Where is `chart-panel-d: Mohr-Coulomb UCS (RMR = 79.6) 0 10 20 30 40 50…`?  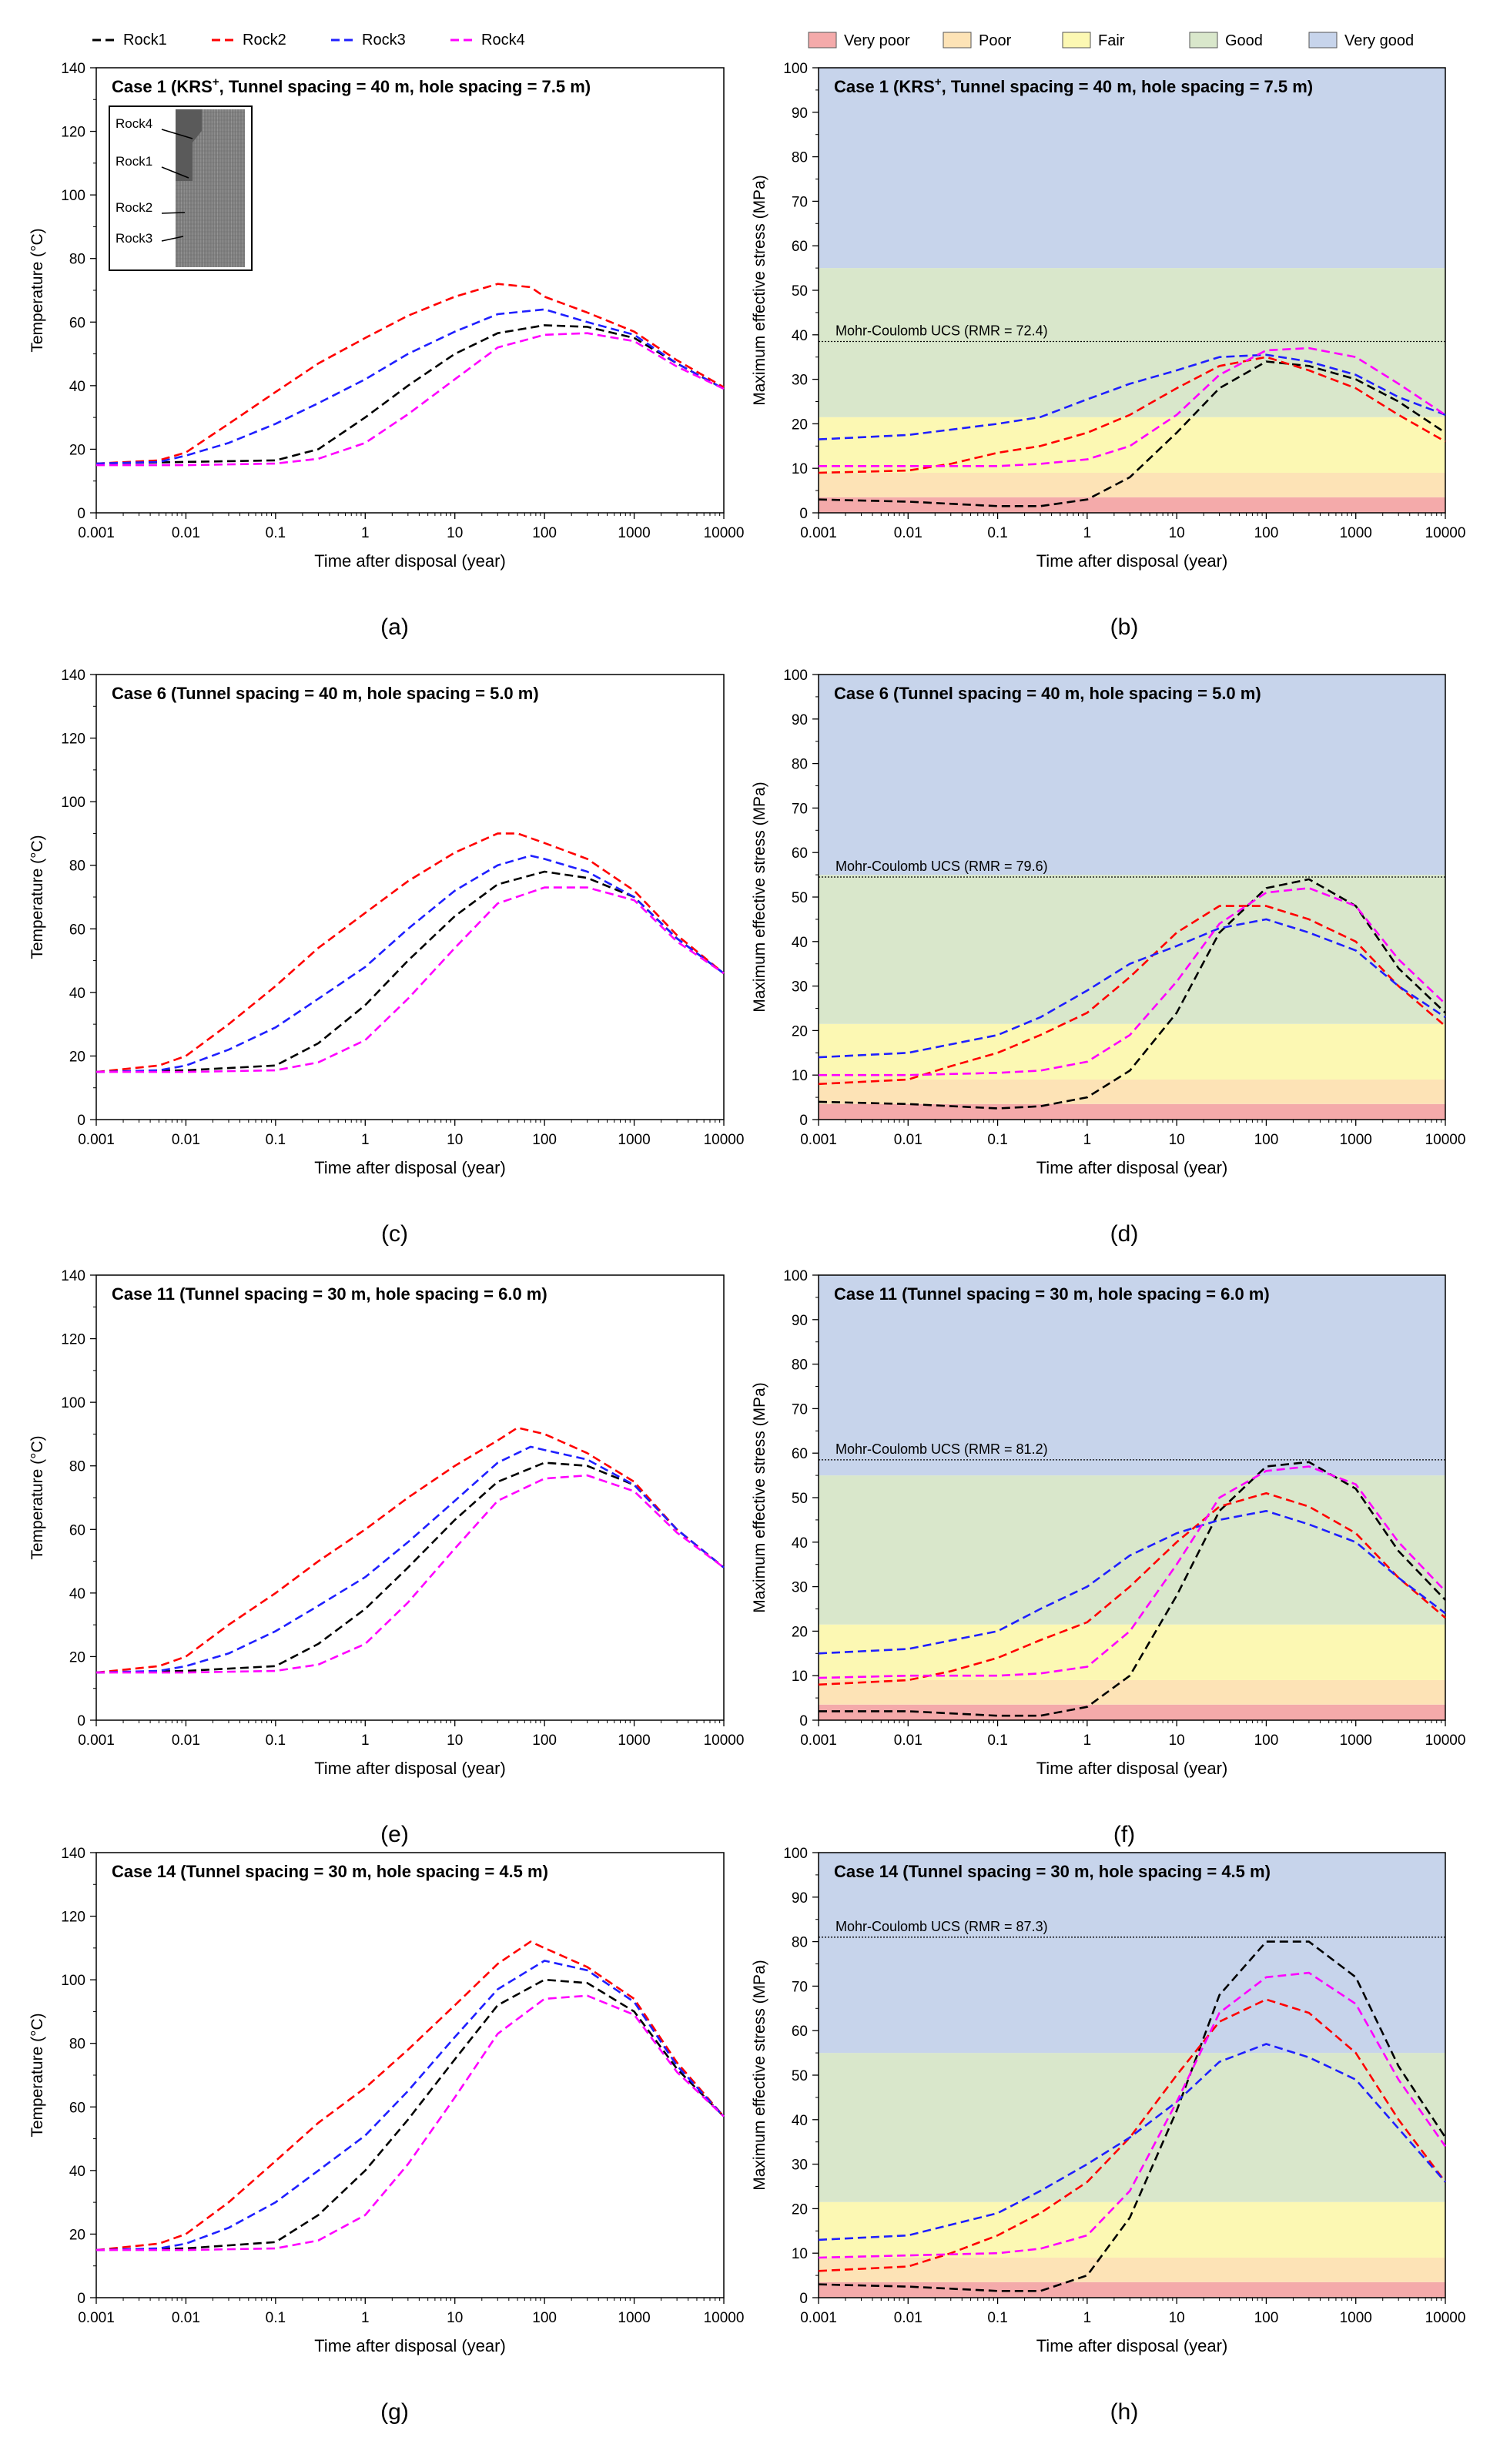 chart-panel-d: Mohr-Coulomb UCS (RMR = 79.6) 0 10 20 30 40 50… is located at coordinates (1108, 958).